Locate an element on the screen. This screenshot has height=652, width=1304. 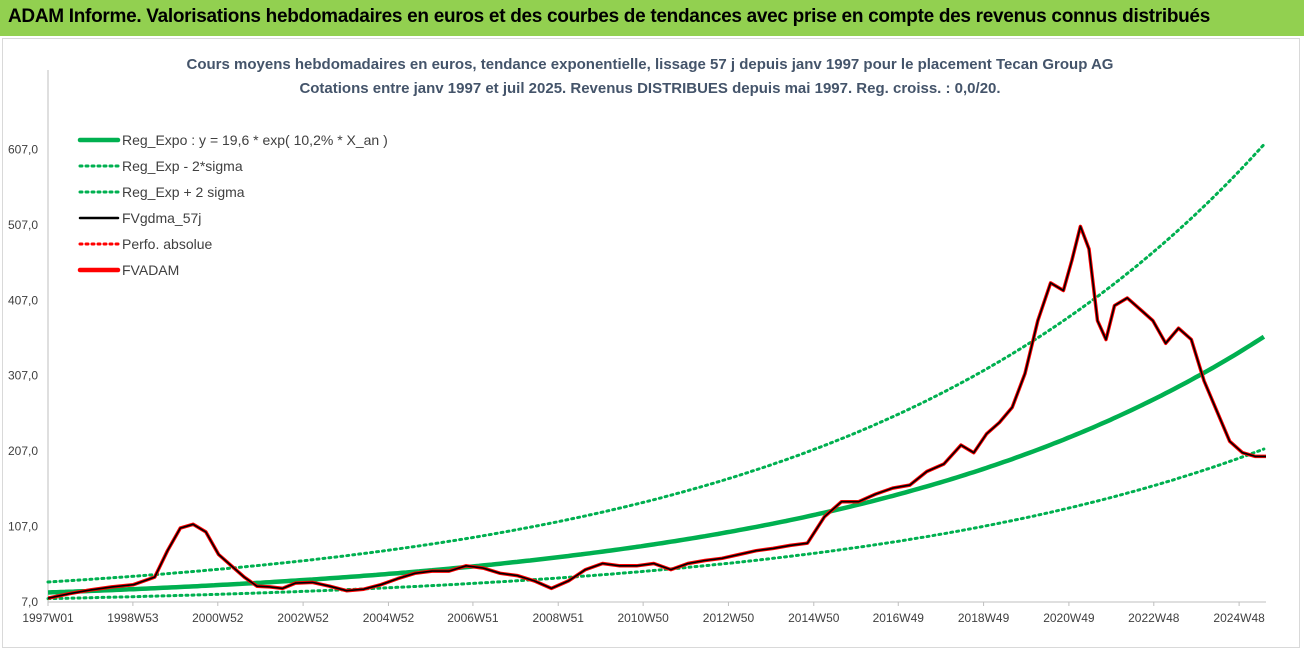
legend-label: Perfo. absolue is located at coordinates (167, 244).